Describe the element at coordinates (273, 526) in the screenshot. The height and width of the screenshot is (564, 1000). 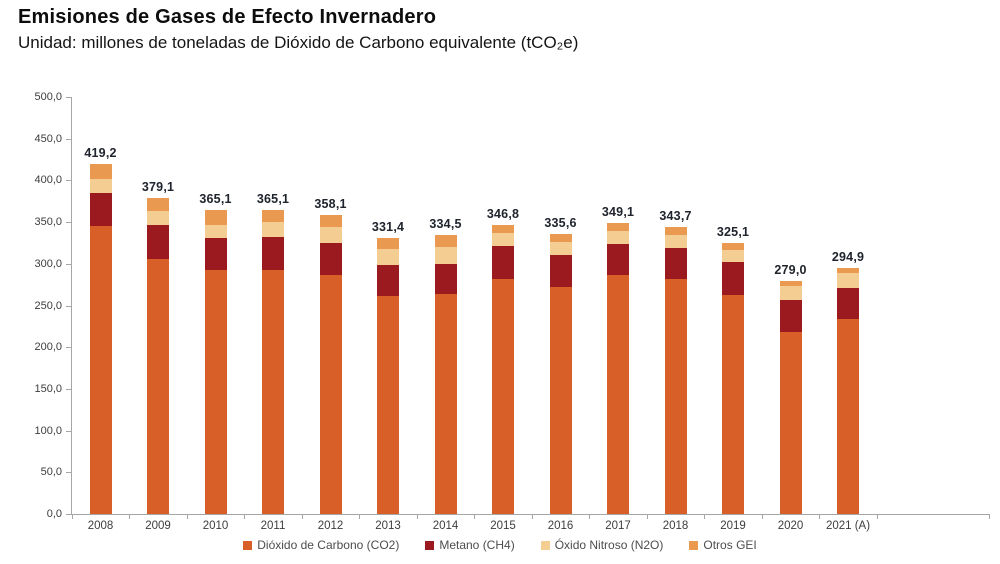
I see `x-tick-label: 2011` at that location.